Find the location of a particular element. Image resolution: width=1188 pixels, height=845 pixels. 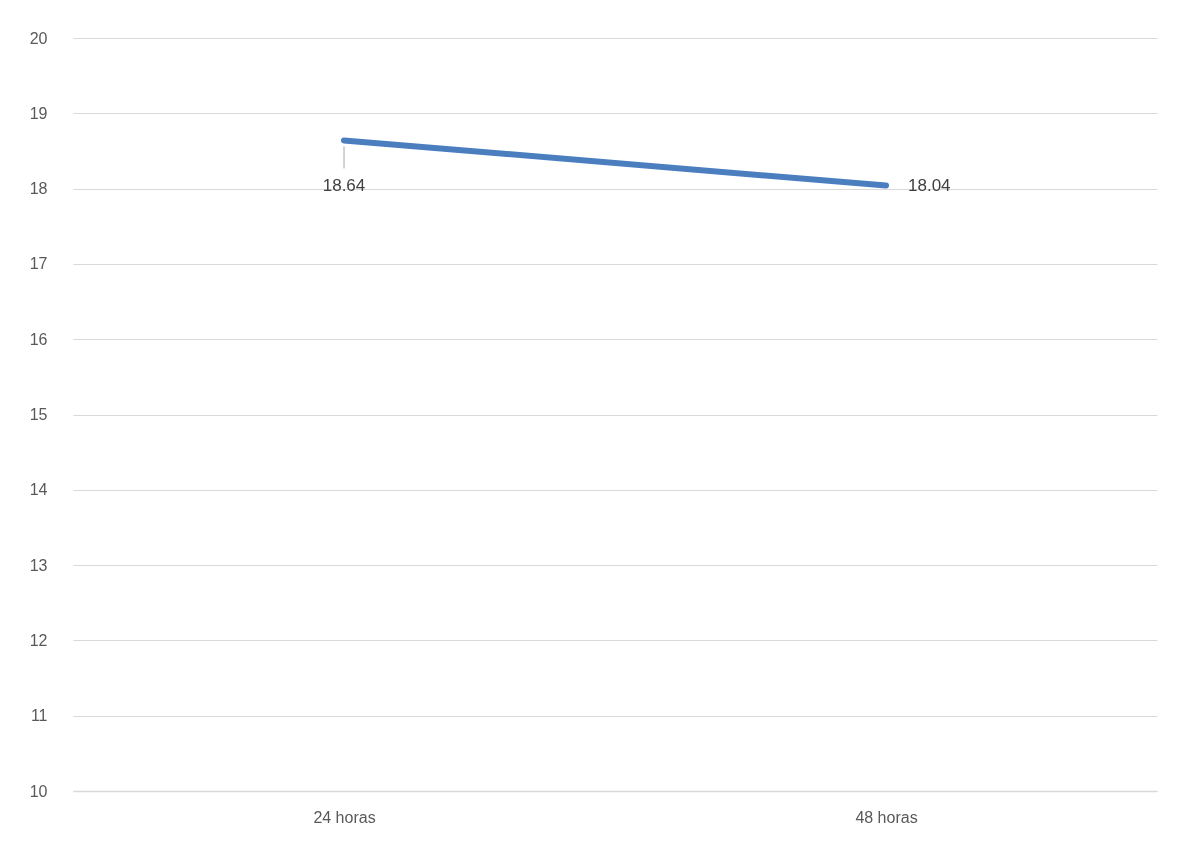

y-tick-label: 12 is located at coordinates (38, 640).